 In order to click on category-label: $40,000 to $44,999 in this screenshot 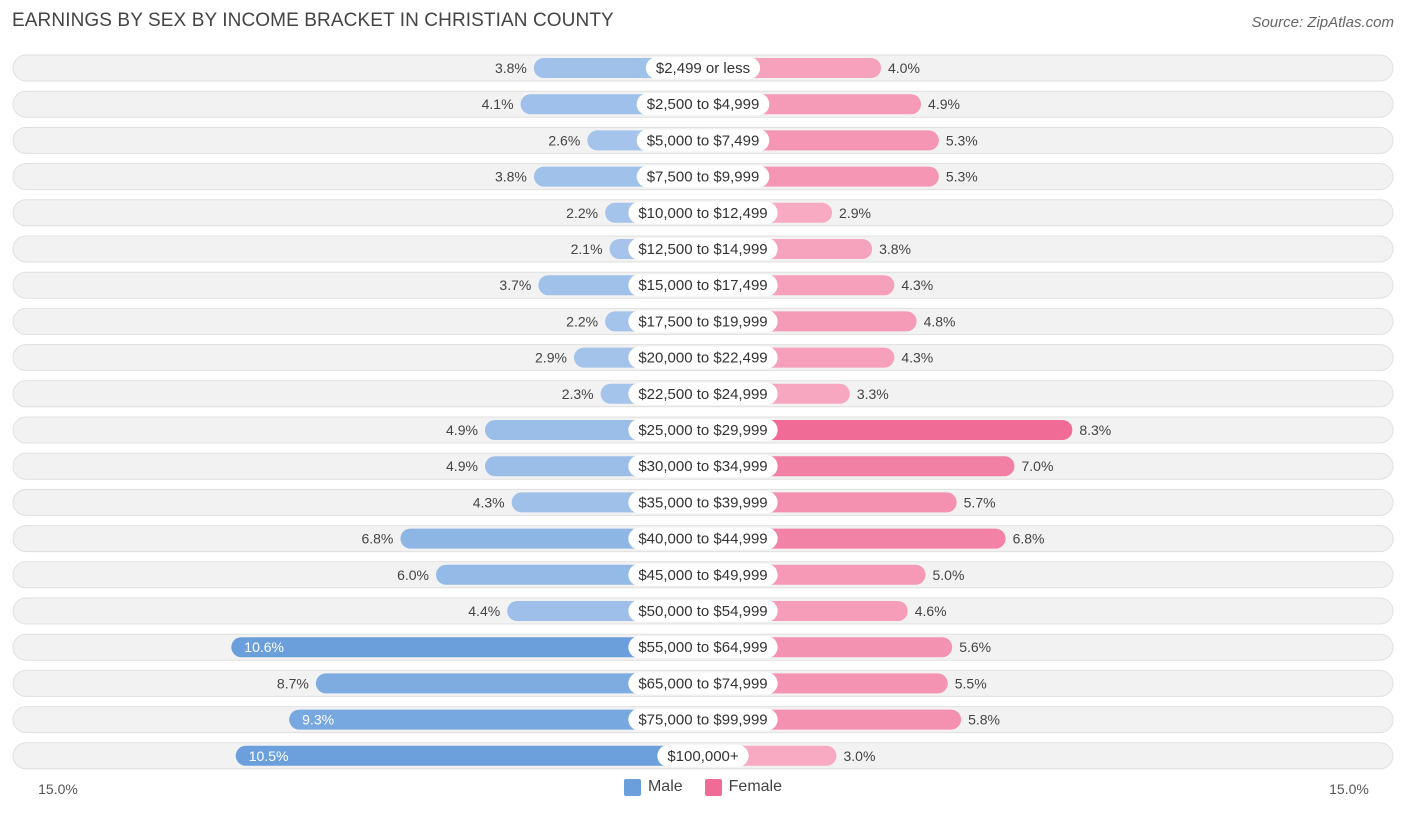, I will do `click(702, 539)`.